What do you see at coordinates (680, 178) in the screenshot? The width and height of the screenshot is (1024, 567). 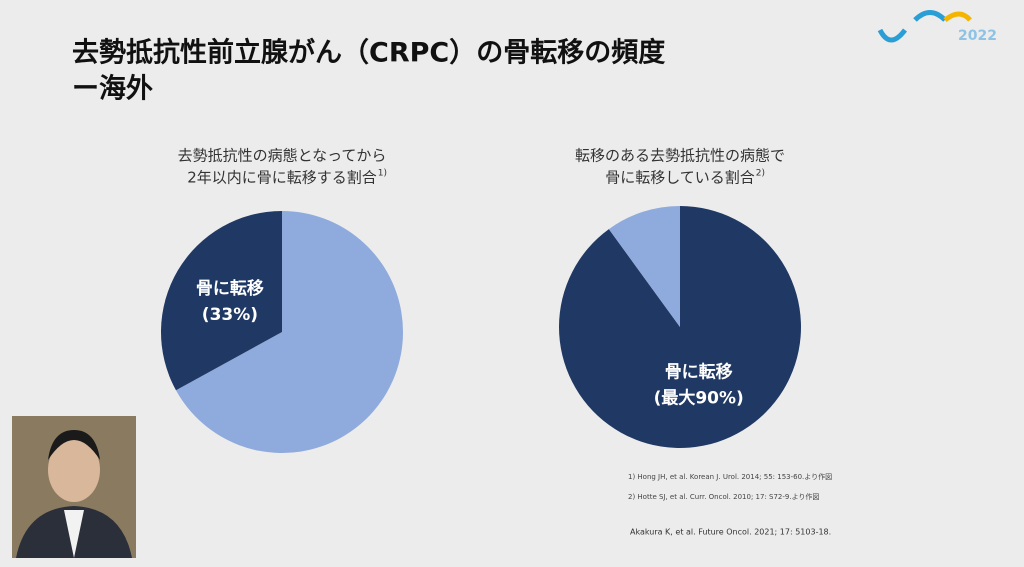 I see `chart-title: 骨に転移している割合` at bounding box center [680, 178].